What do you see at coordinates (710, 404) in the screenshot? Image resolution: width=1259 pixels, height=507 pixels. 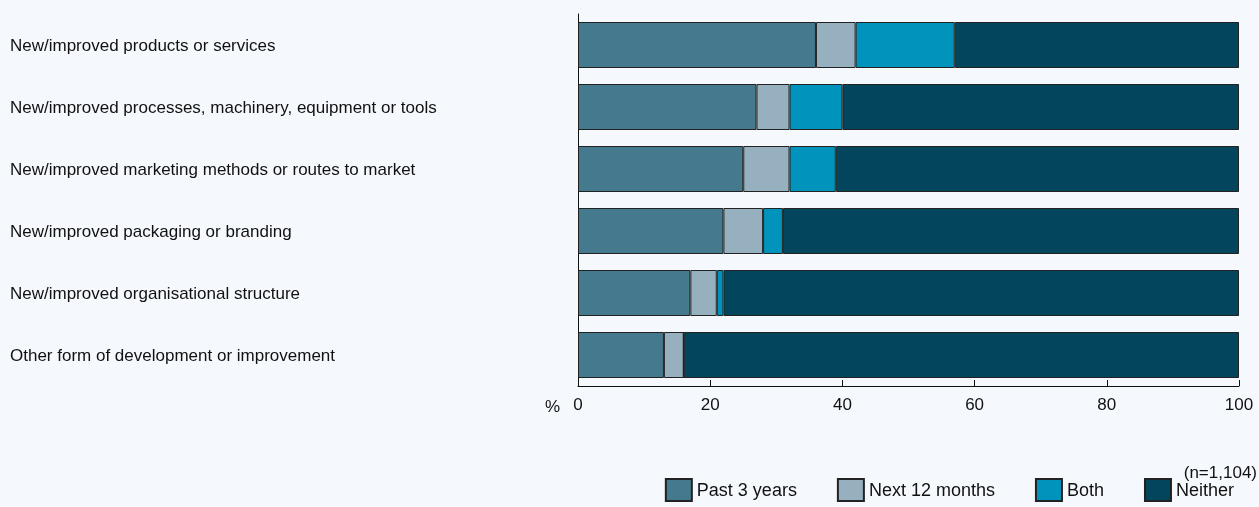 I see `x-tick-label: 20` at bounding box center [710, 404].